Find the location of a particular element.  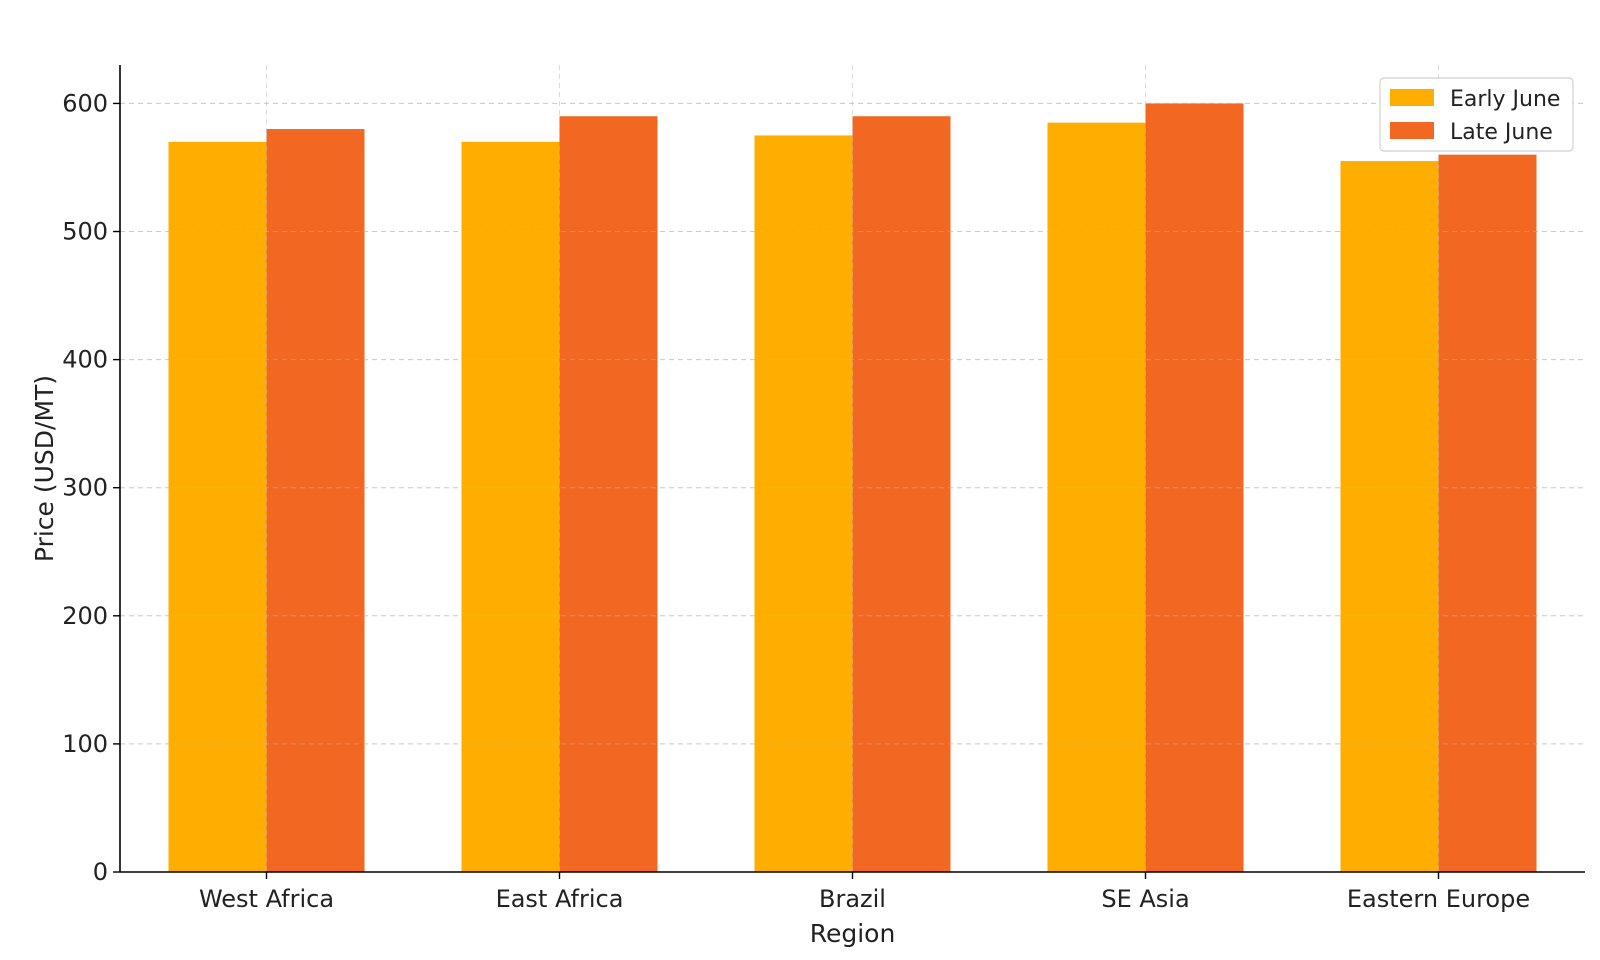

legend-label: Early June is located at coordinates (1505, 99).